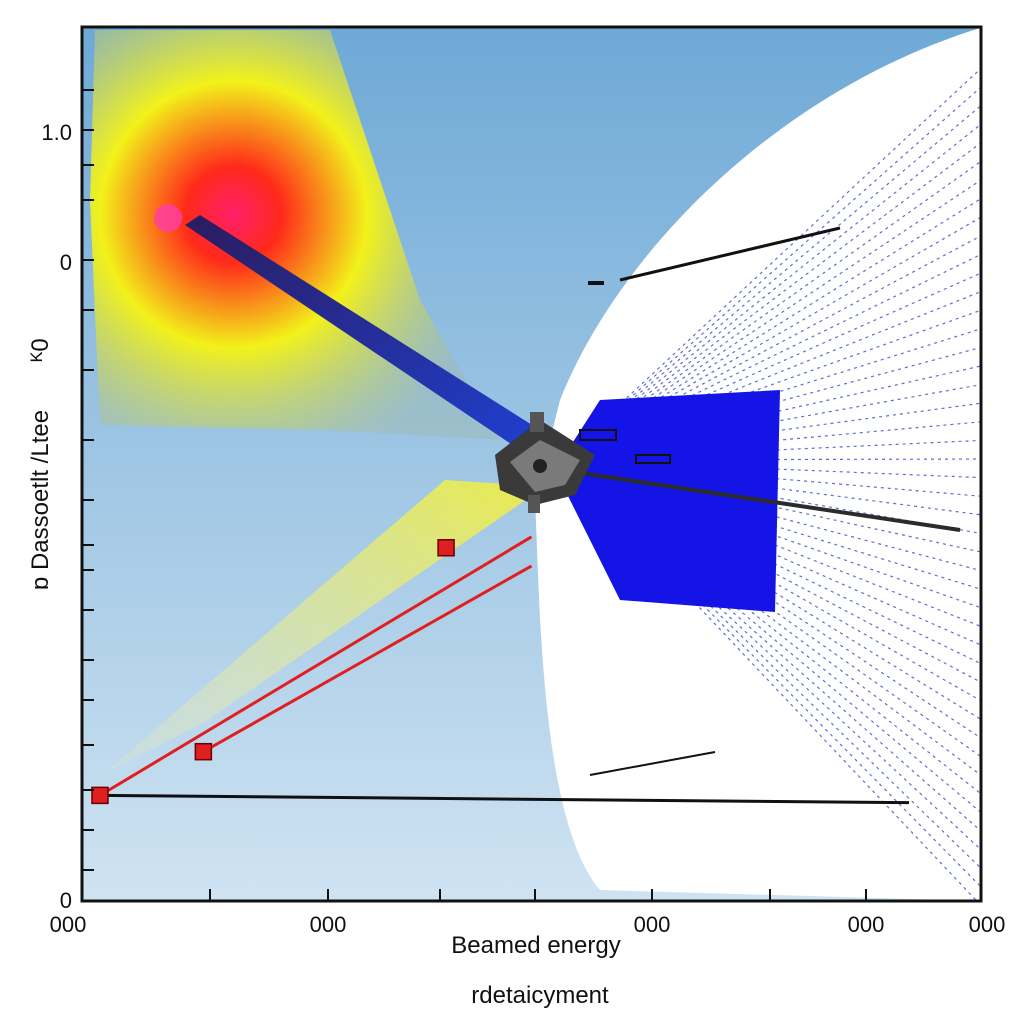 The image size is (1024, 1024). What do you see at coordinates (168, 218) in the screenshot?
I see `beam-source-glow` at bounding box center [168, 218].